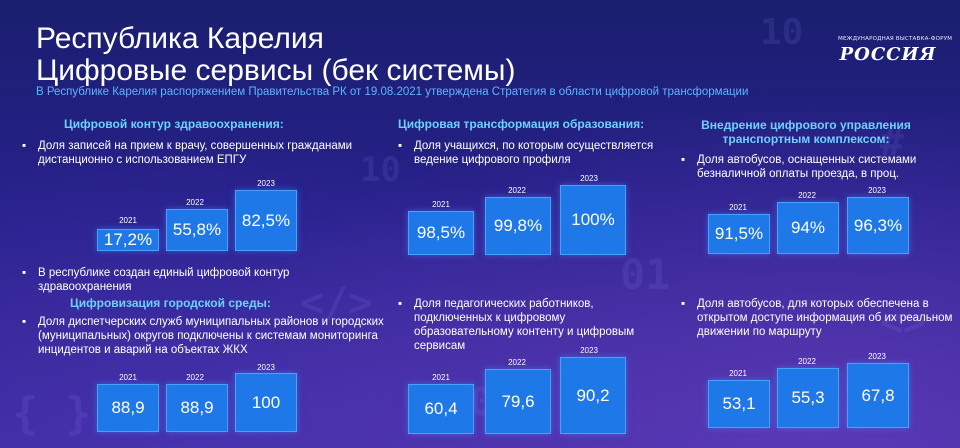 The width and height of the screenshot is (960, 448). Describe the element at coordinates (806, 125) in the screenshot. I see `transport-heading-line1: Внедрение цифрового управления` at that location.